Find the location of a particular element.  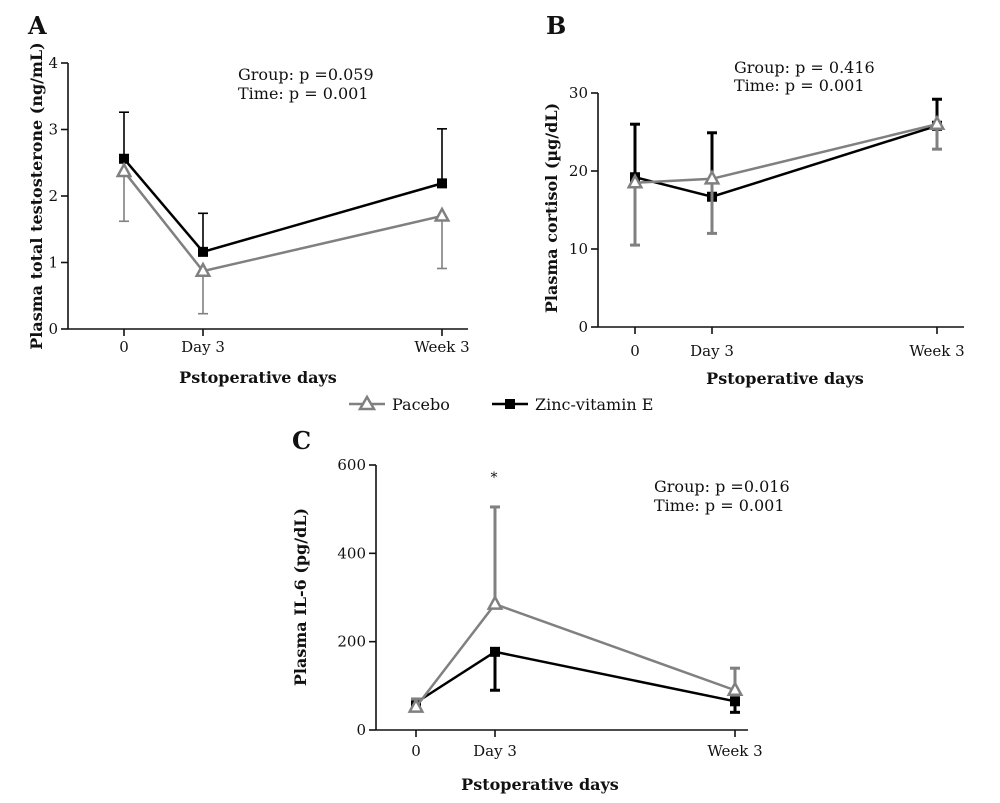

chart-b-ytick-label: 20 is located at coordinates (578, 171).